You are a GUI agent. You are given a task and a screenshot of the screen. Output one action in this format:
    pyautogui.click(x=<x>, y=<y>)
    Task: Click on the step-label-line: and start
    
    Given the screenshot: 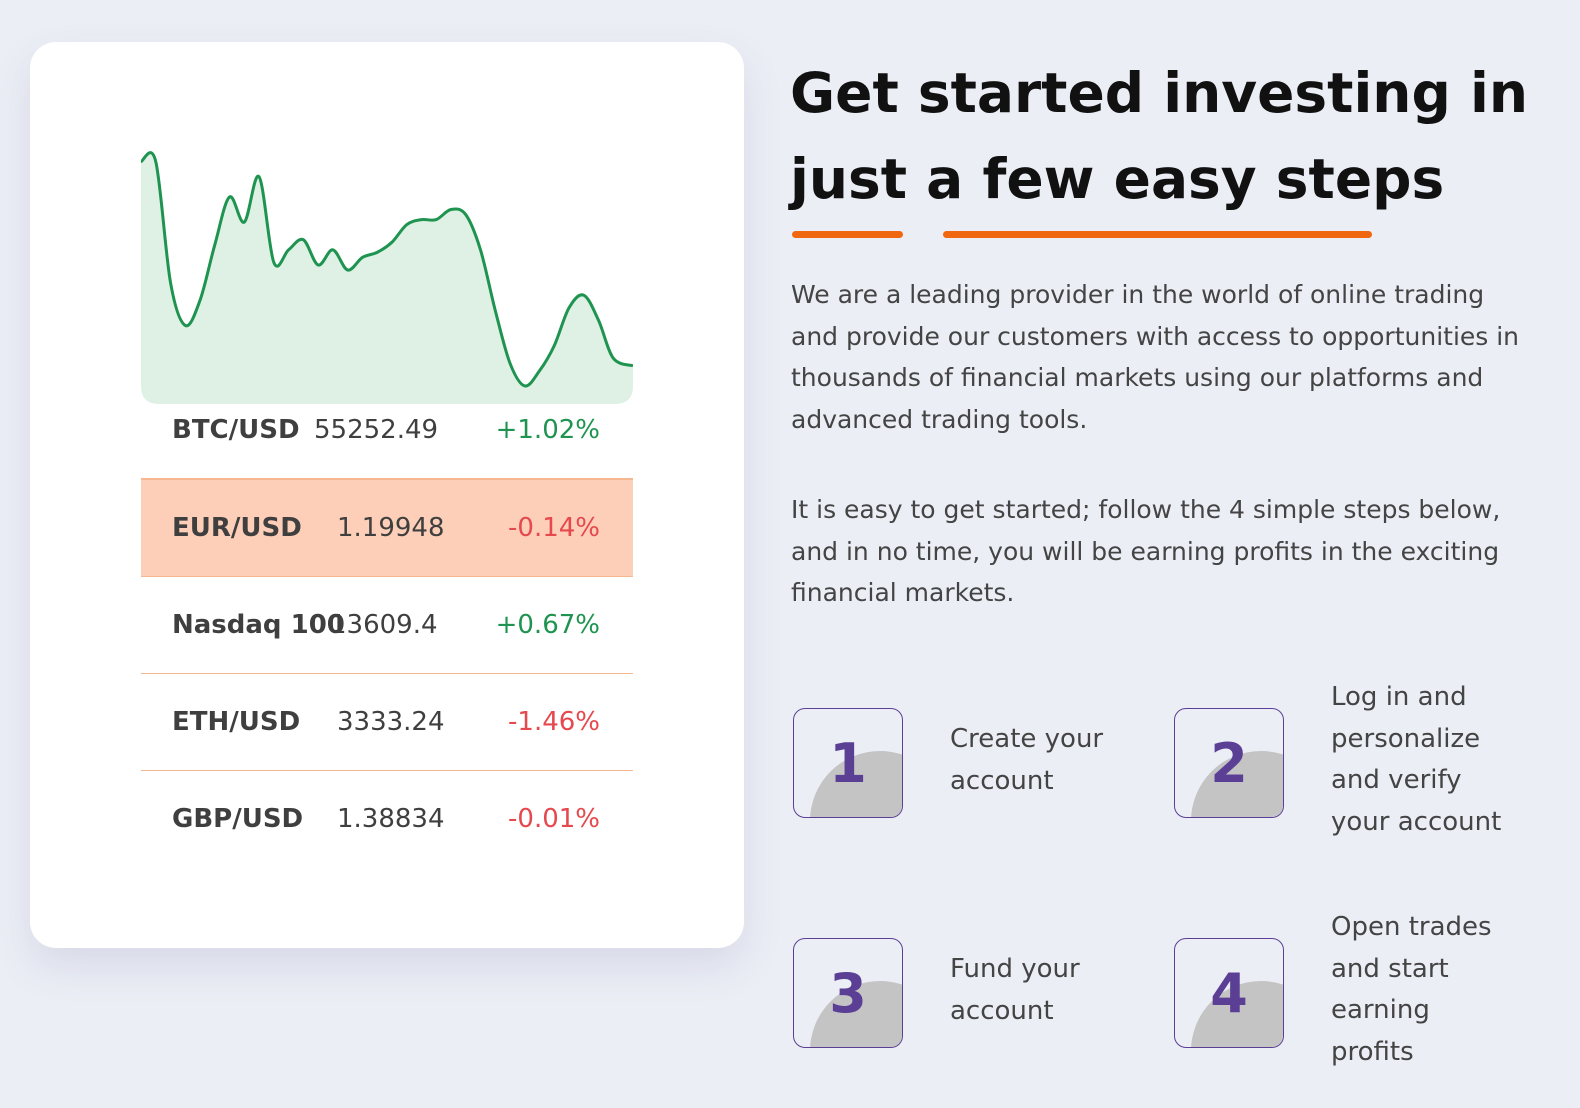 What is the action you would take?
    pyautogui.click(x=1390, y=968)
    